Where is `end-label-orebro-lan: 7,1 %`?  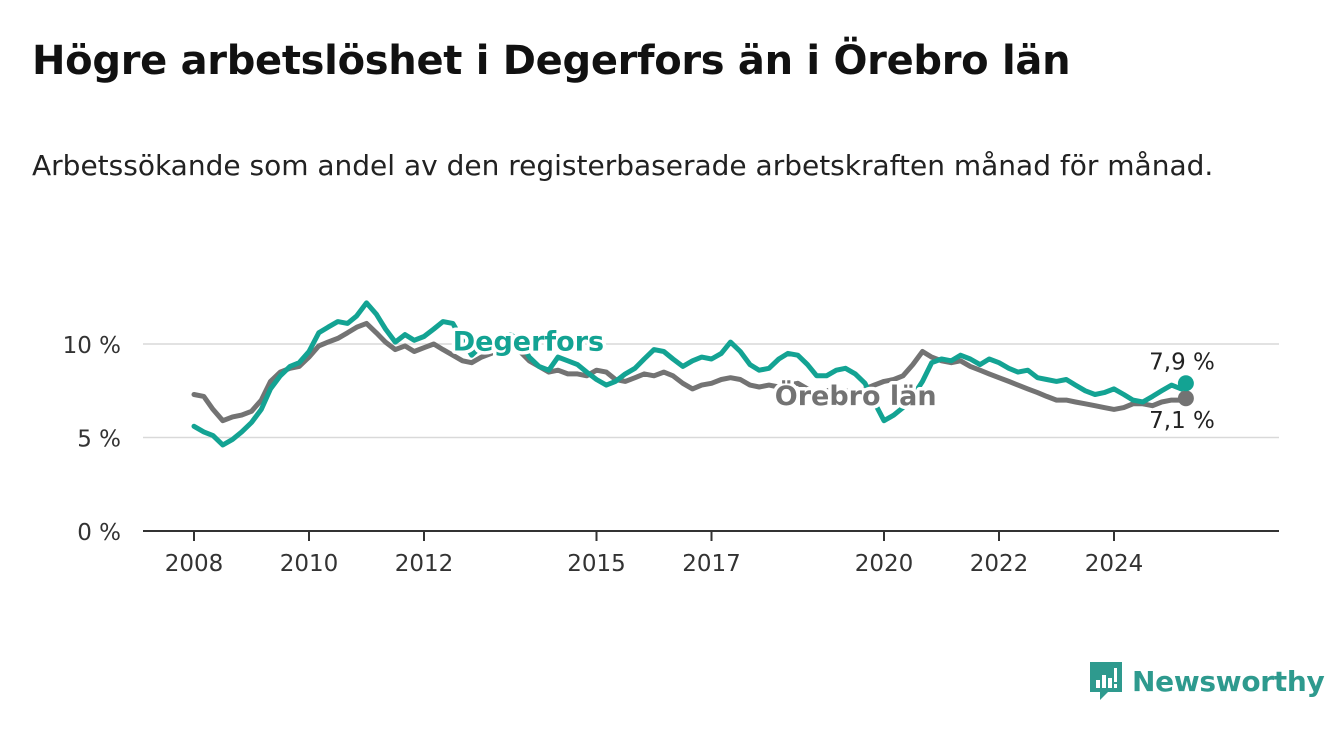 end-label-orebro-lan: 7,1 % is located at coordinates (1182, 421).